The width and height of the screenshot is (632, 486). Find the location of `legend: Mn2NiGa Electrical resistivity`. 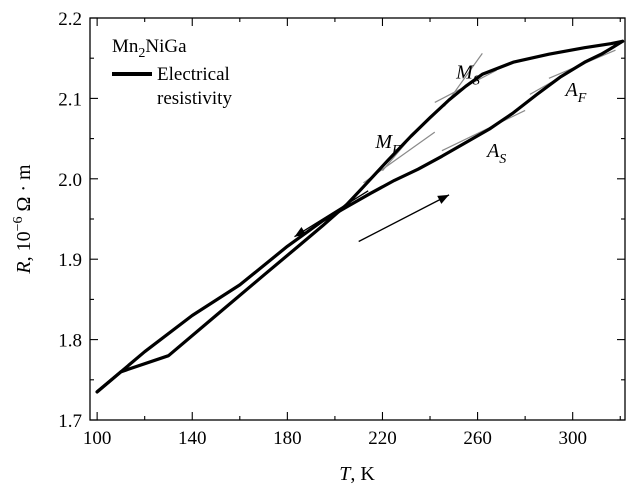

legend: Mn2NiGa Electrical resistivity is located at coordinates (172, 72).